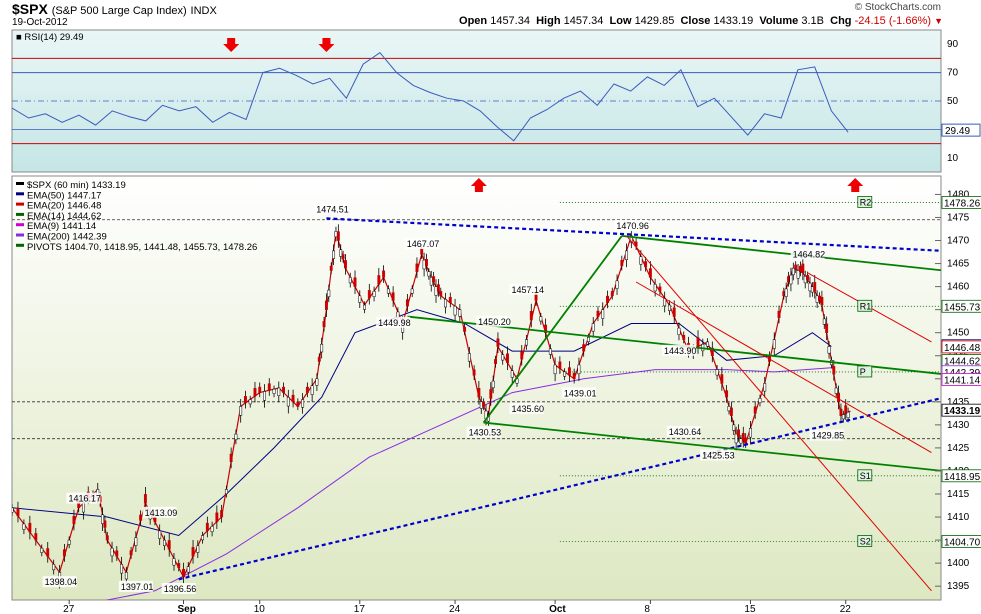  What do you see at coordinates (473, 21) in the screenshot?
I see `open-label: Open` at bounding box center [473, 21].